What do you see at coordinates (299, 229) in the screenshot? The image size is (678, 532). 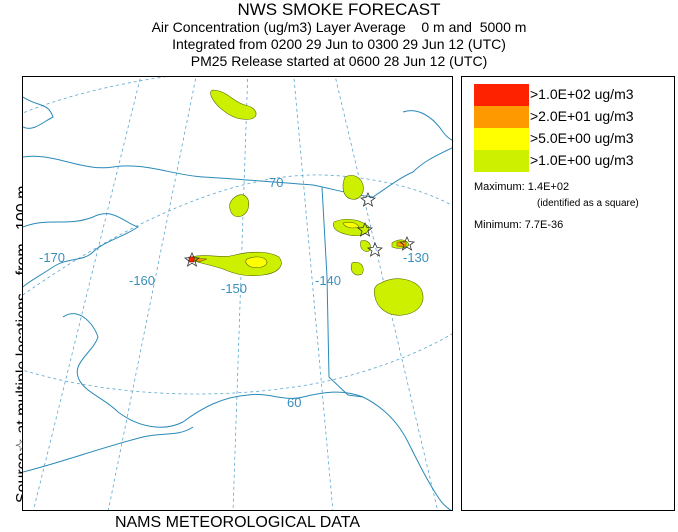 I see `source-markers` at bounding box center [299, 229].